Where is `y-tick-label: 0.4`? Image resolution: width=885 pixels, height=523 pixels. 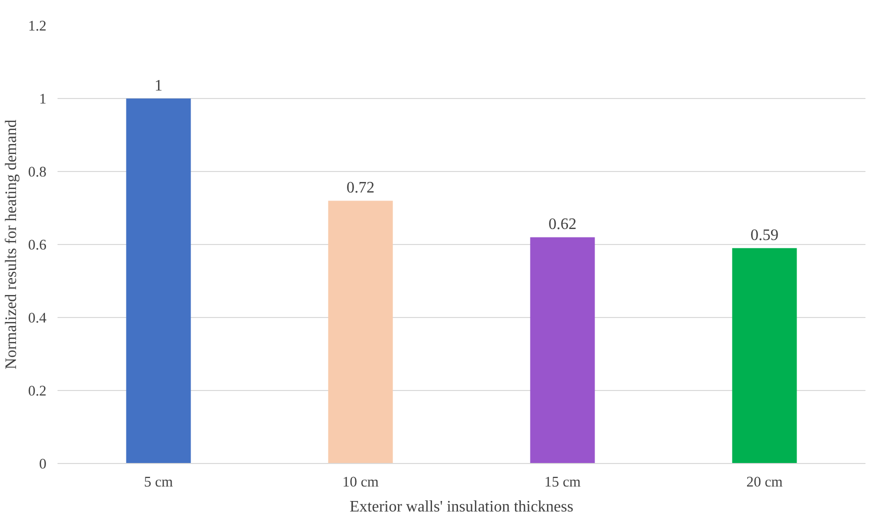
y-tick-label: 0.4 is located at coordinates (38, 318).